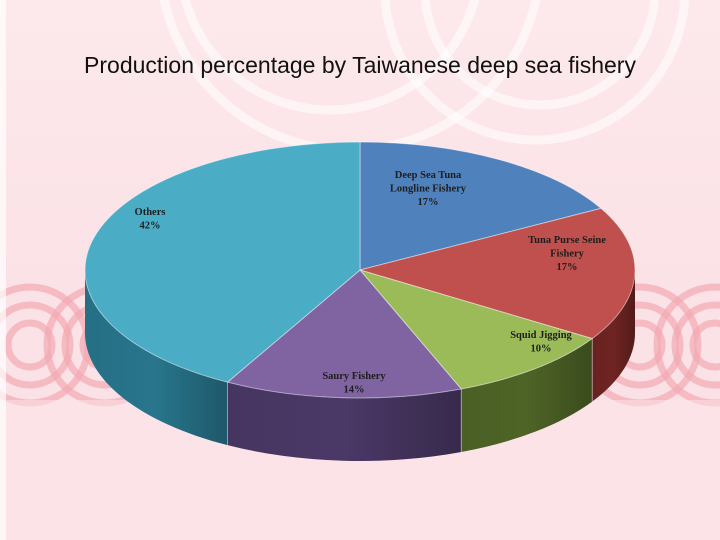  What do you see at coordinates (150, 212) in the screenshot?
I see `data-label-line: Others` at bounding box center [150, 212].